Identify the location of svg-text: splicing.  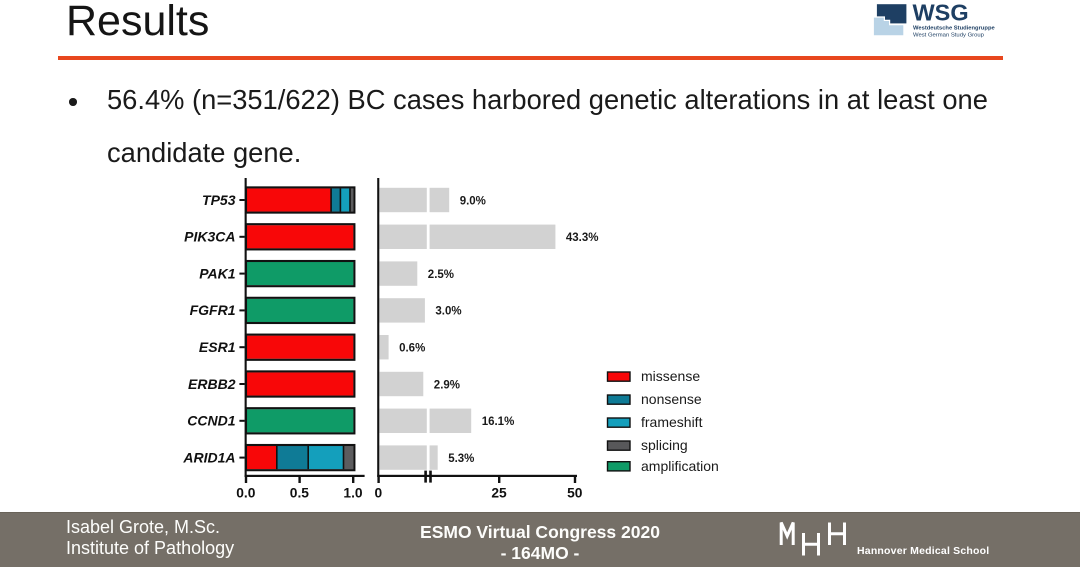
(664, 445).